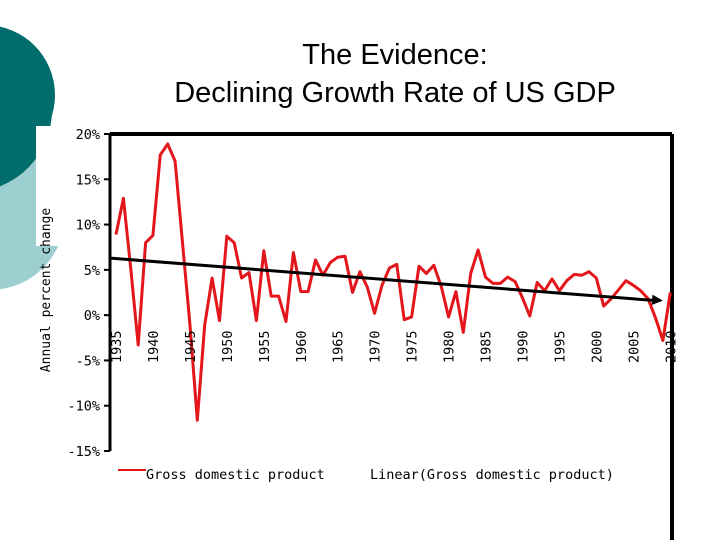 This screenshot has height=540, width=720. I want to click on x-tick-label: 1955, so click(265, 346).